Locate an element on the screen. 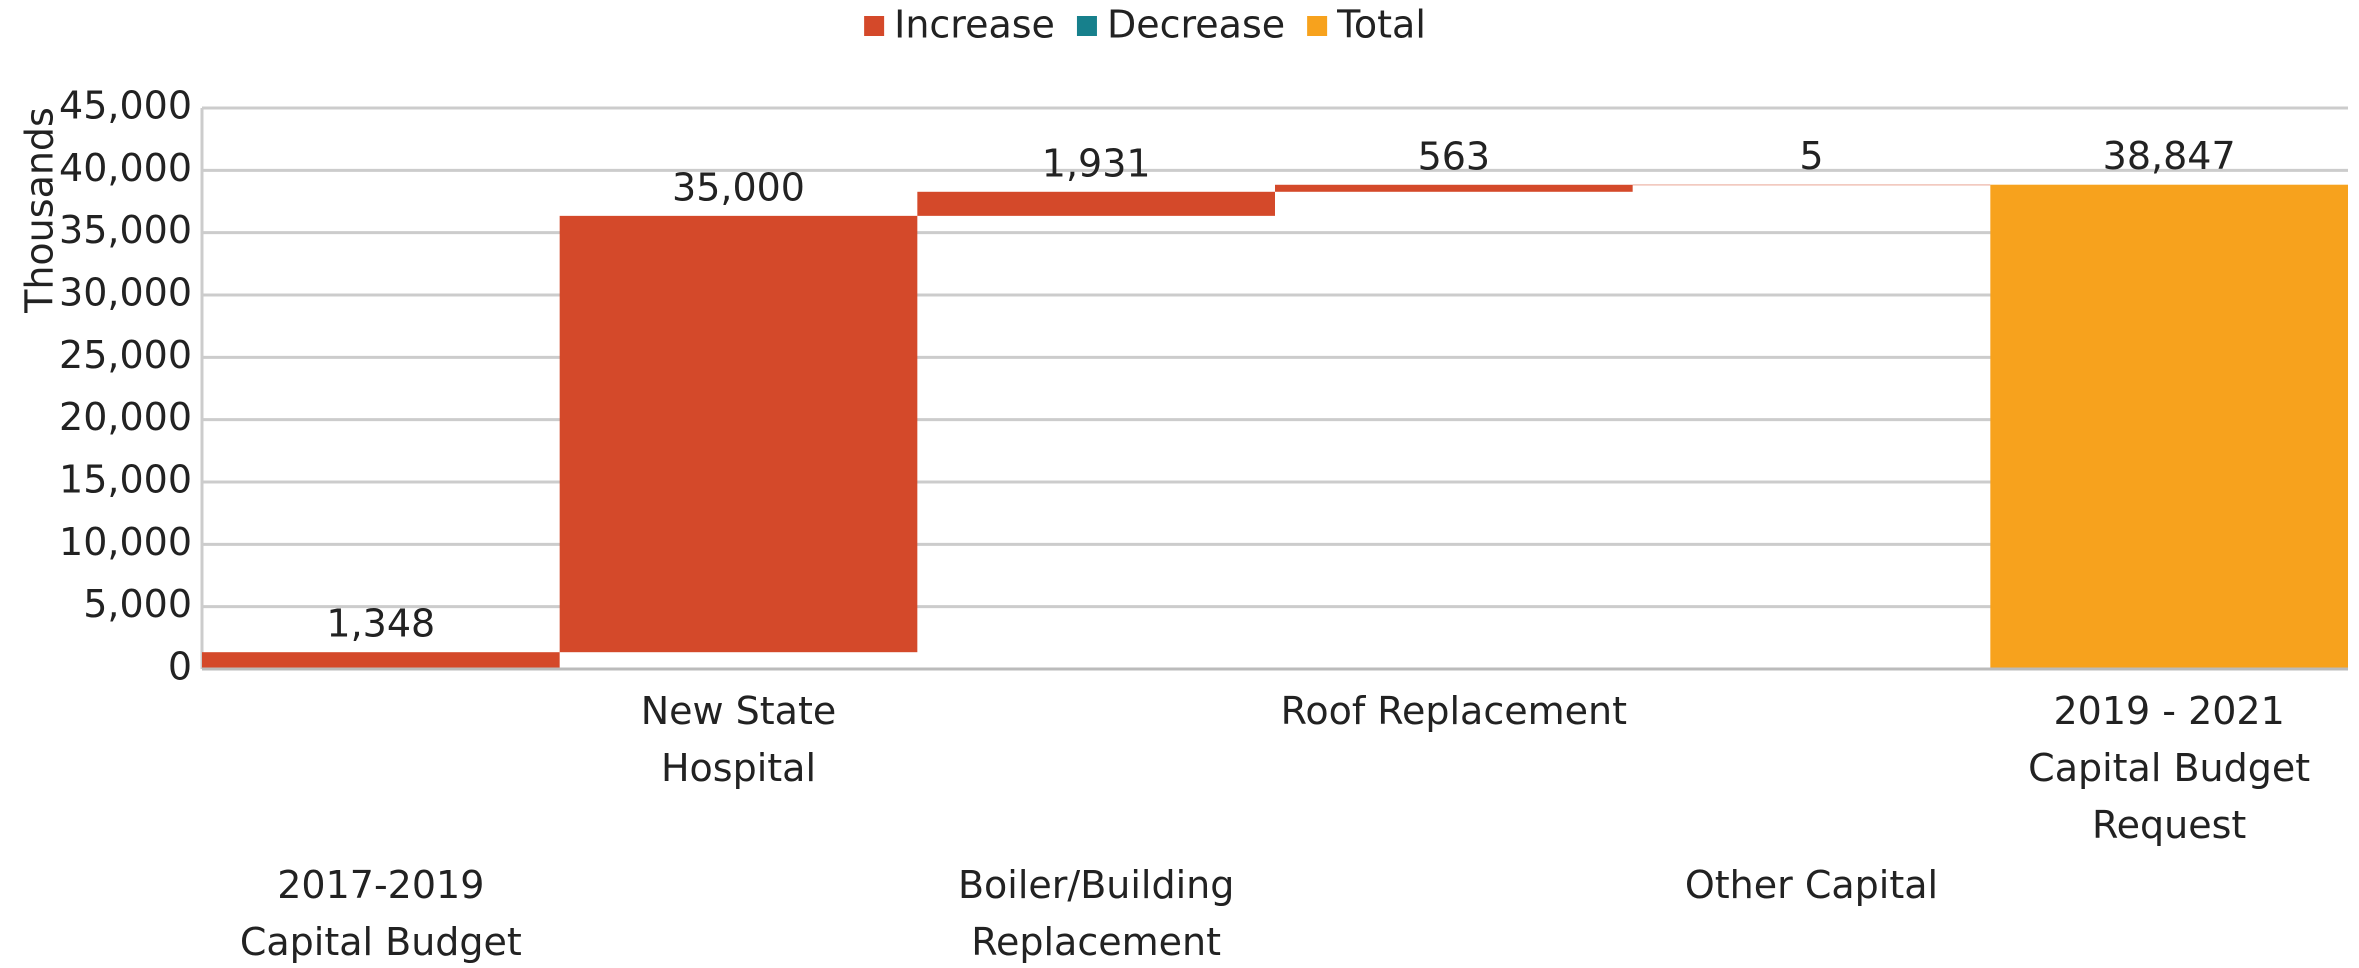  data-label: 38,847 is located at coordinates (2169, 156).